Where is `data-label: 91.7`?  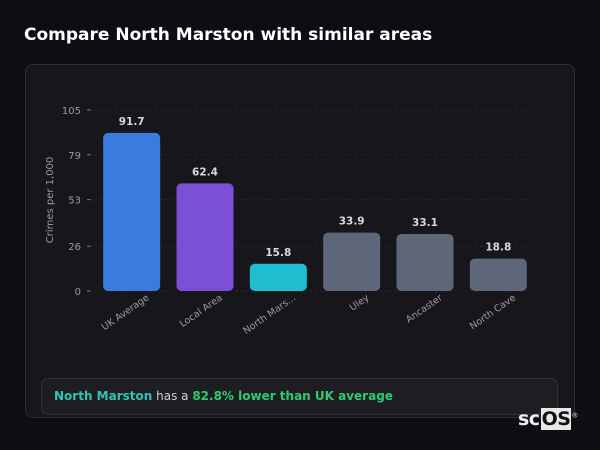
data-label: 91.7 is located at coordinates (132, 122).